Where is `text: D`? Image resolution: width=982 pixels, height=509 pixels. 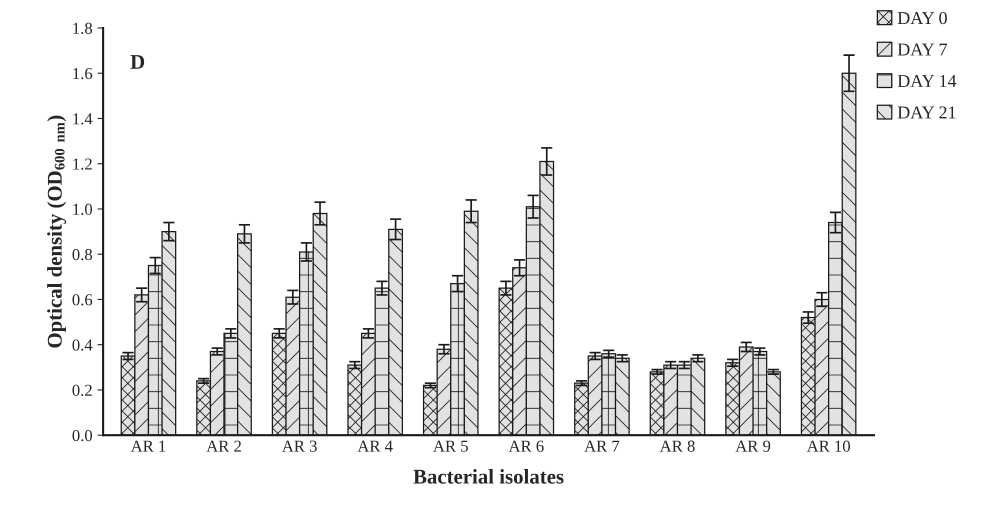 text: D is located at coordinates (137, 62).